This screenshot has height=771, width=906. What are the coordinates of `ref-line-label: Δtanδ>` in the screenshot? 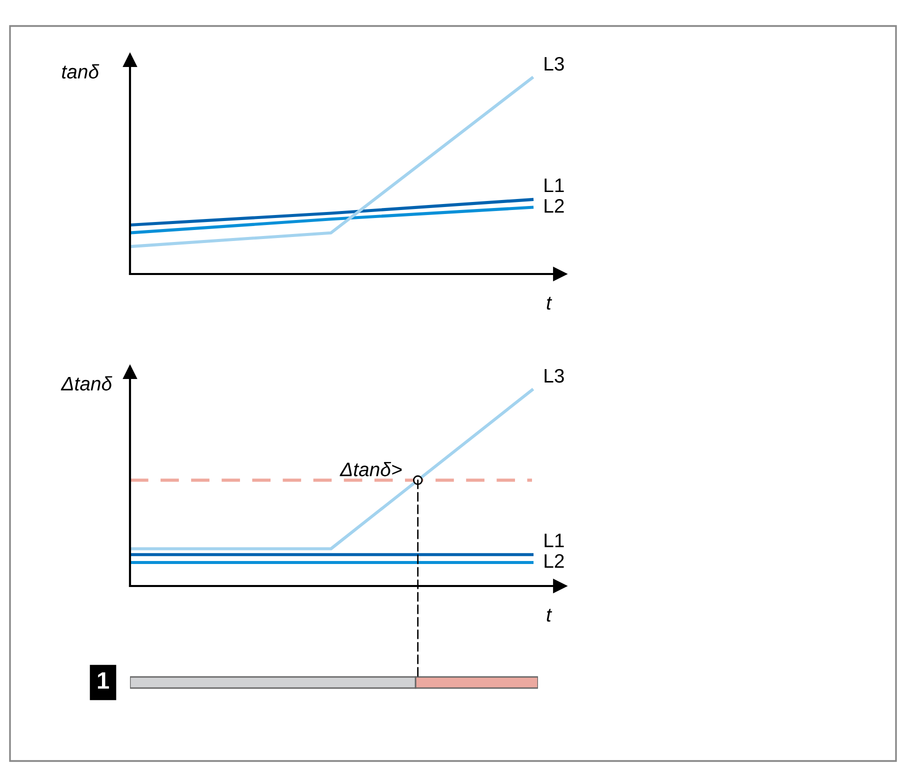 It's located at (371, 469).